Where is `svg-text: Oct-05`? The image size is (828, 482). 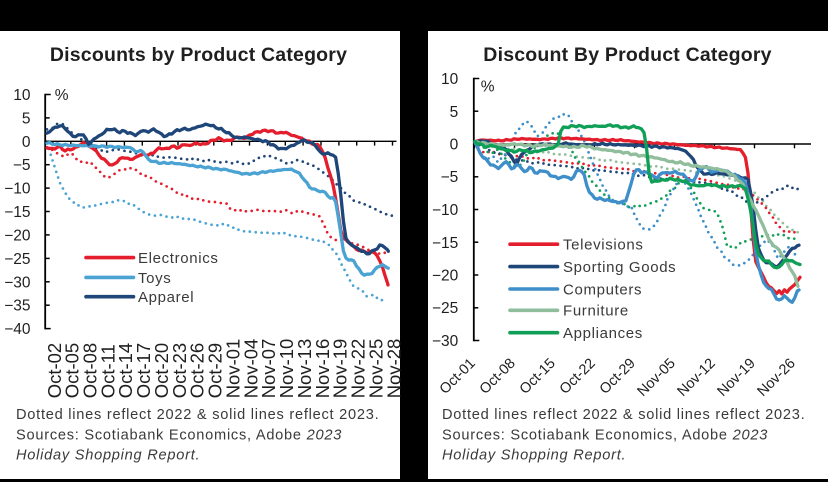
svg-text: Oct-05 is located at coordinates (72, 371).